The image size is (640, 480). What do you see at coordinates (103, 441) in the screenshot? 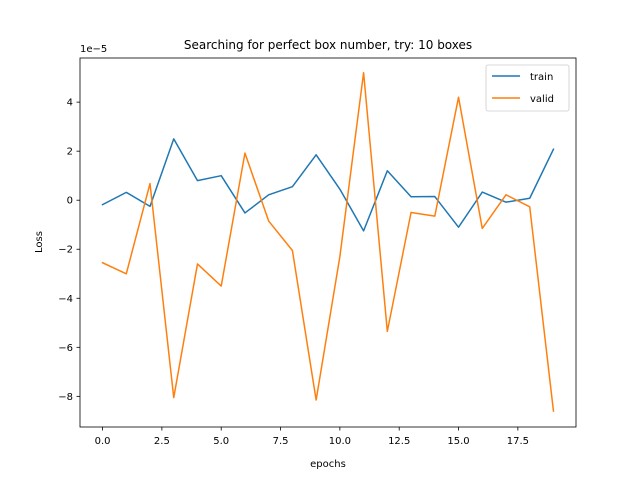
I see `x-tick-label: 0.0` at bounding box center [103, 441].